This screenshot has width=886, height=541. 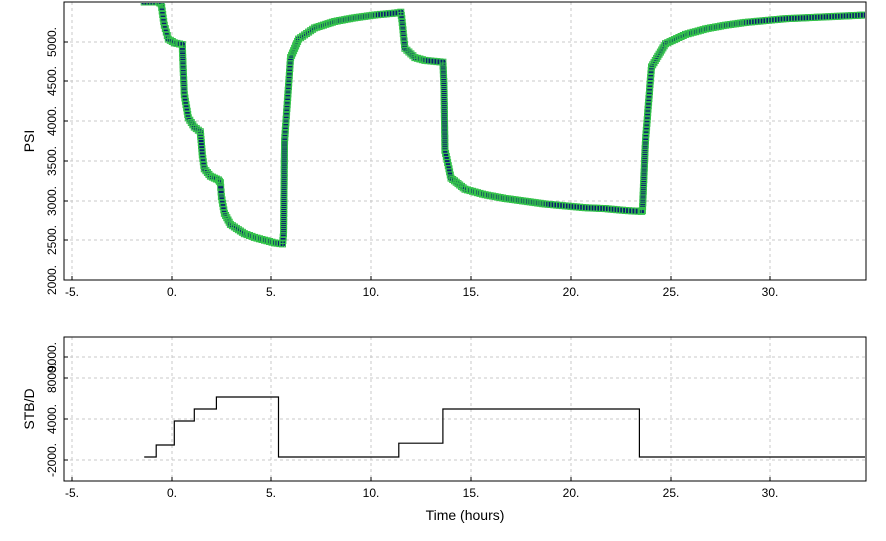 I want to click on y-tick-label: -2000., so click(x=52, y=460).